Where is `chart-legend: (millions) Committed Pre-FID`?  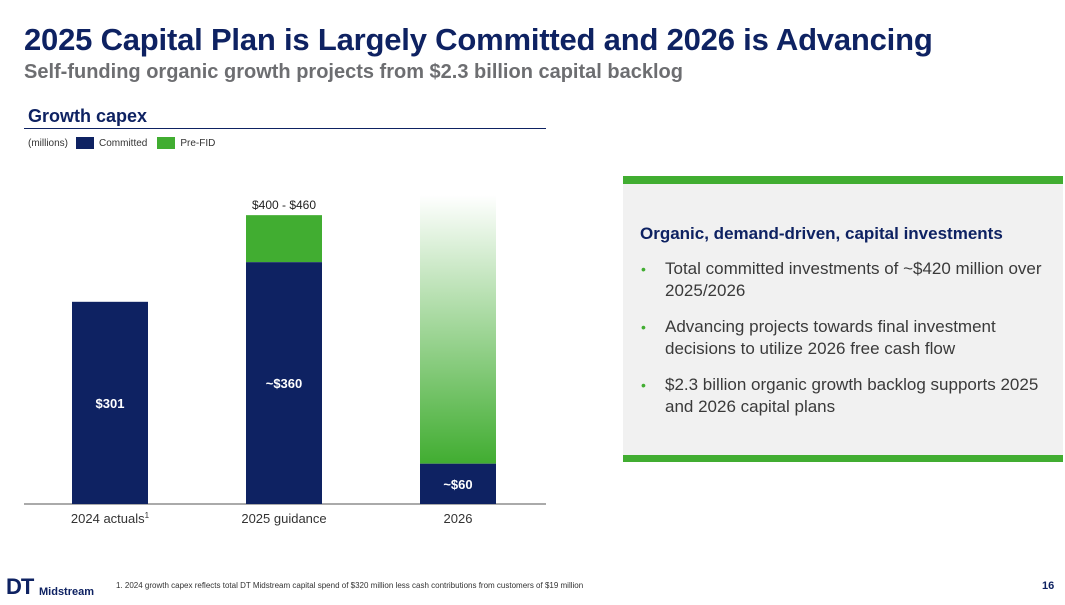 chart-legend: (millions) Committed Pre-FID is located at coordinates (126, 143).